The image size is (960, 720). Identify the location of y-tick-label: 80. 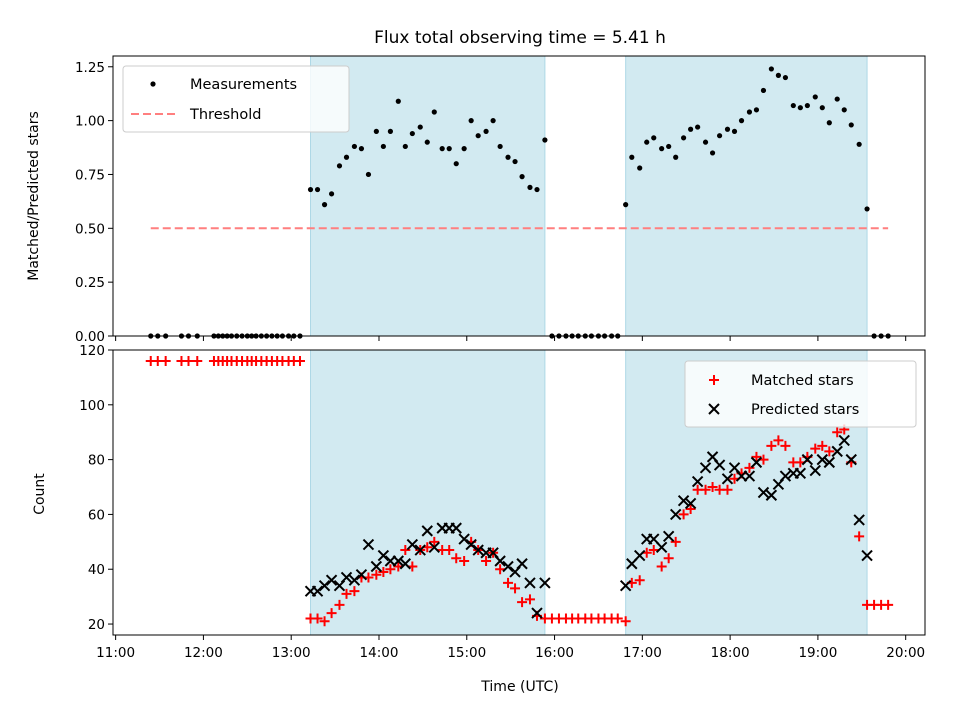
(96, 461).